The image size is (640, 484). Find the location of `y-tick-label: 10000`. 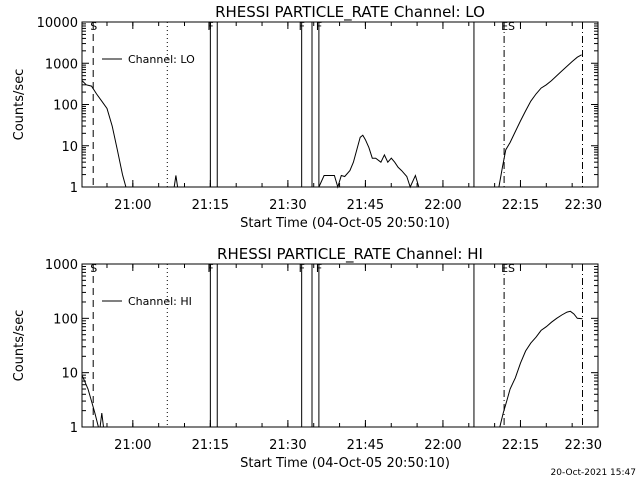

y-tick-label: 10000 is located at coordinates (57, 23).